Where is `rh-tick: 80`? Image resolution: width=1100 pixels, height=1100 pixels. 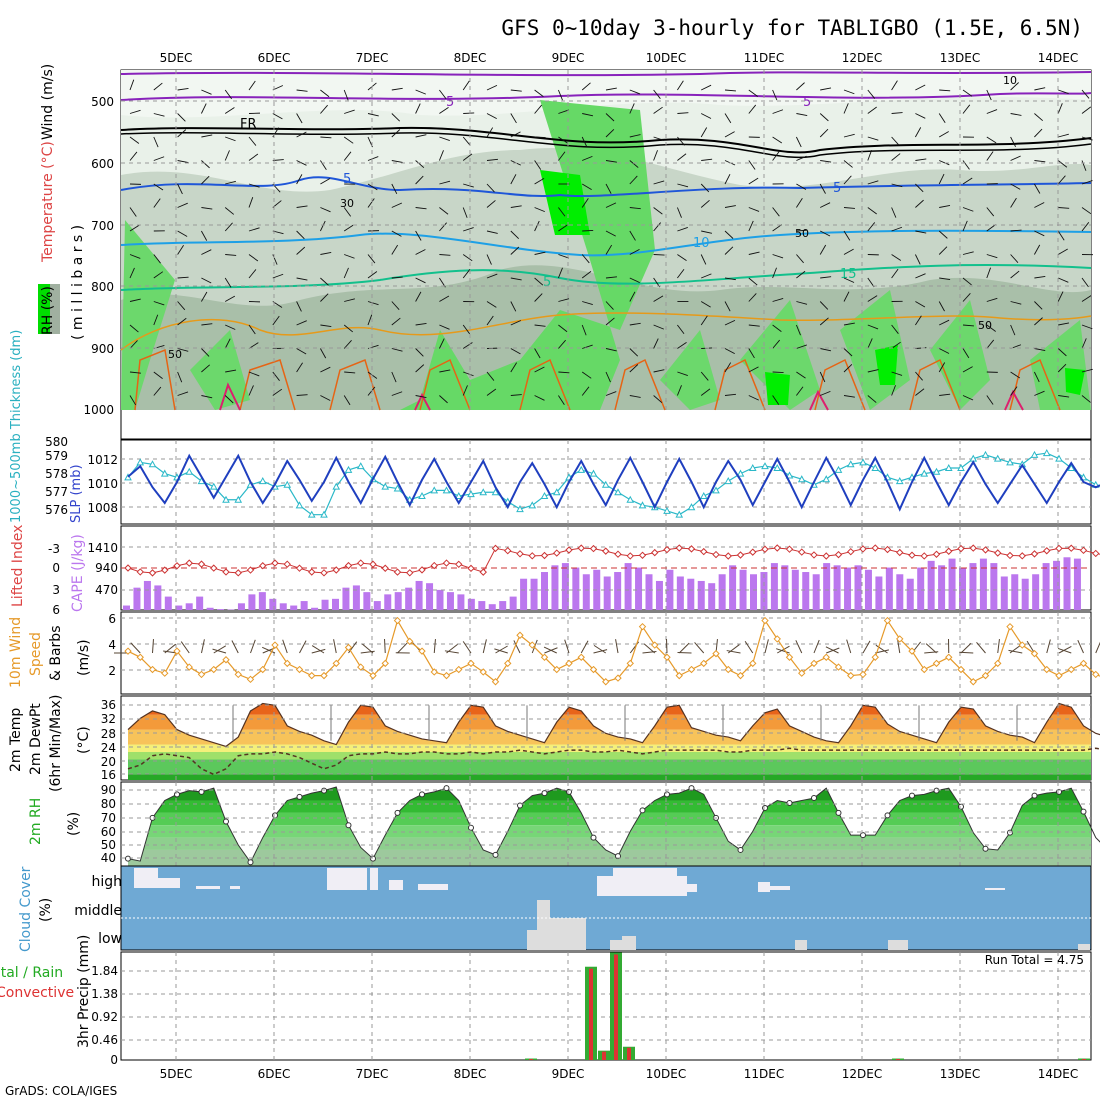 rh-tick: 80 is located at coordinates (108, 804).